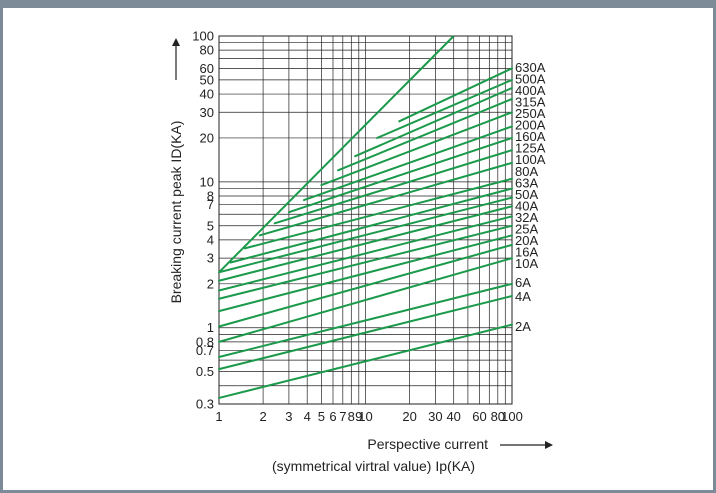 This screenshot has height=493, width=716. Describe the element at coordinates (176, 212) in the screenshot. I see `y-axis-title: Breaking current peak ID(KA)` at that location.